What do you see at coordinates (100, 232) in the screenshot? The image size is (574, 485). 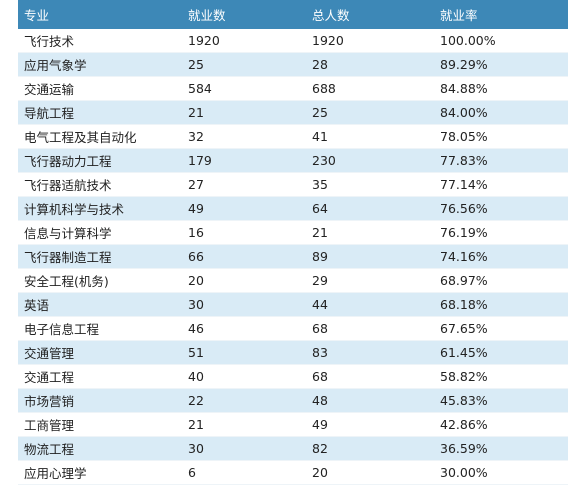 I see `cell-major: 信息与计算科学` at bounding box center [100, 232].